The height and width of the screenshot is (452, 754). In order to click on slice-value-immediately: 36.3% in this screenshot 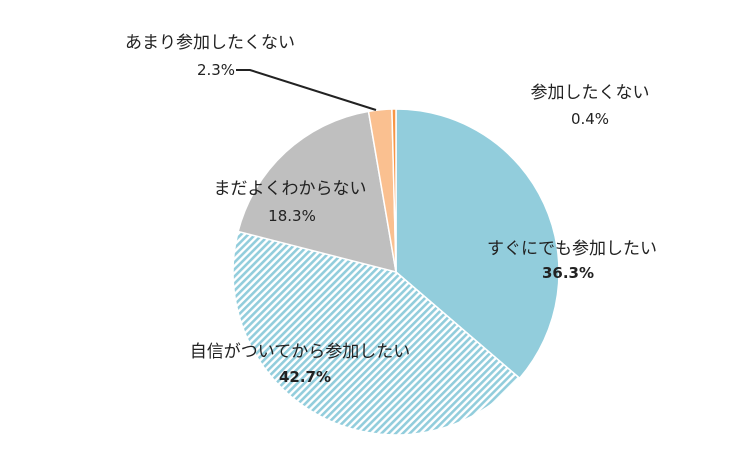, I will do `click(568, 273)`.